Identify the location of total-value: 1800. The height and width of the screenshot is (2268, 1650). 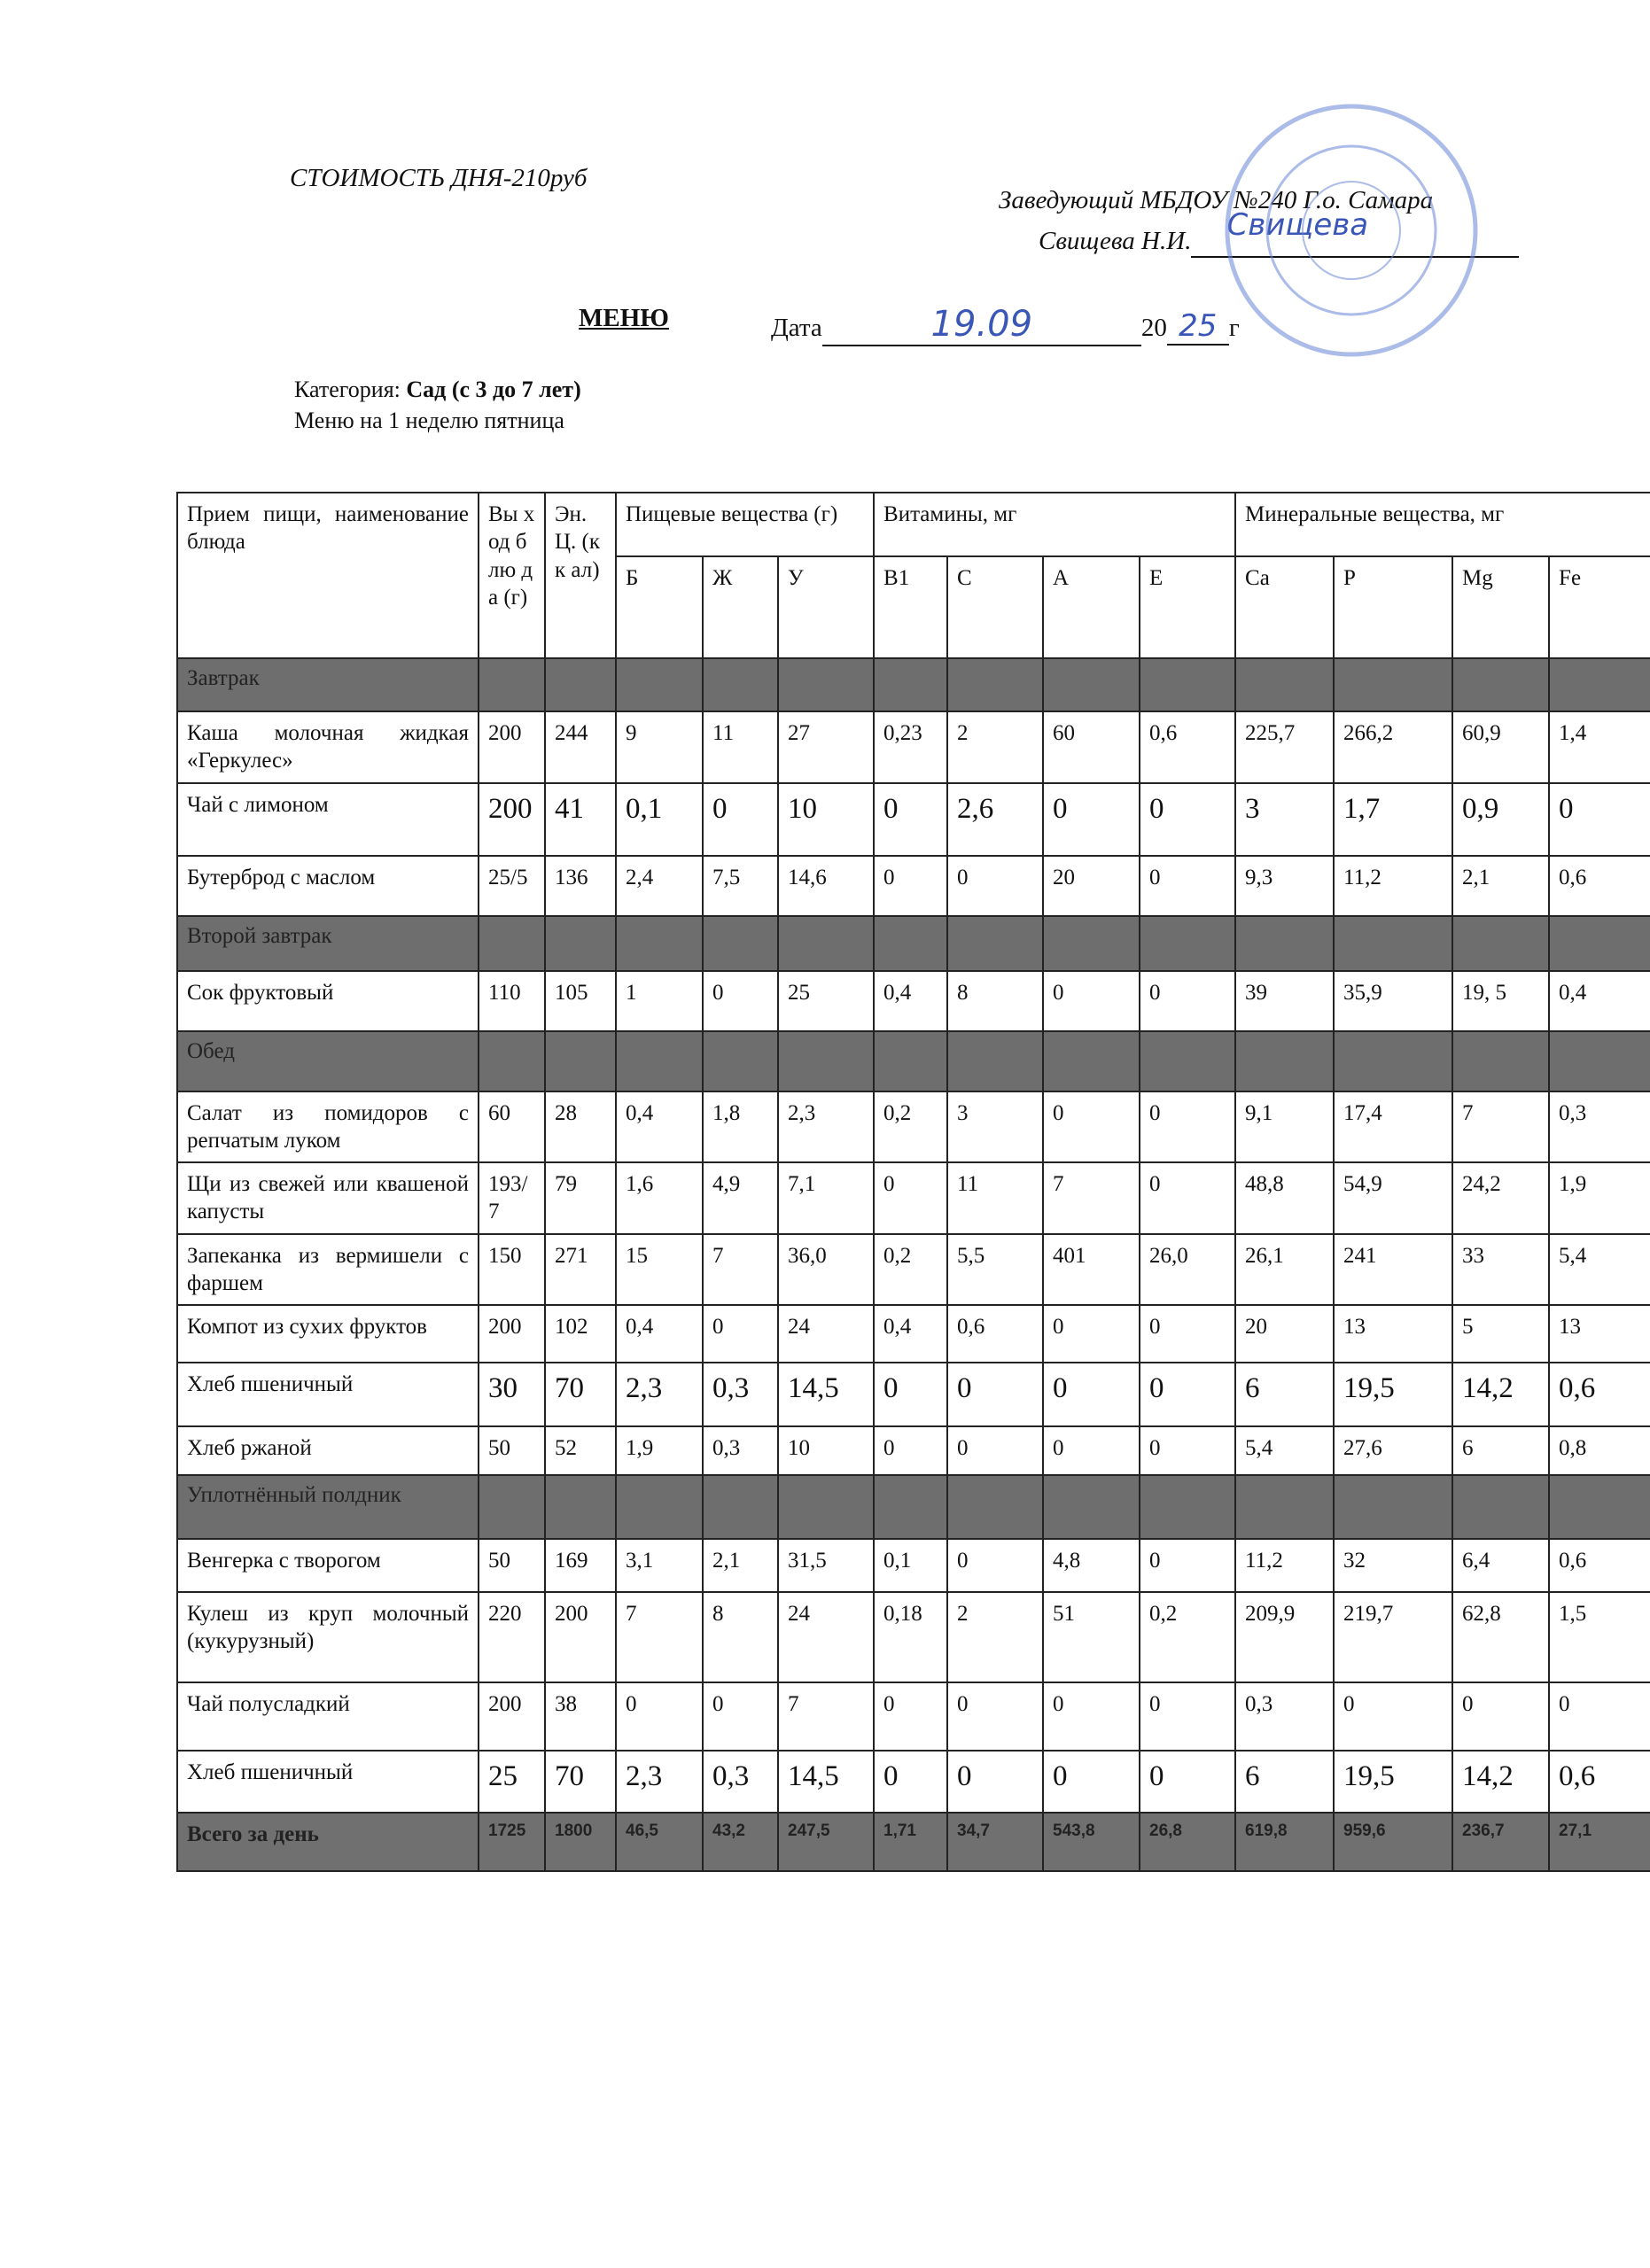
(580, 1842).